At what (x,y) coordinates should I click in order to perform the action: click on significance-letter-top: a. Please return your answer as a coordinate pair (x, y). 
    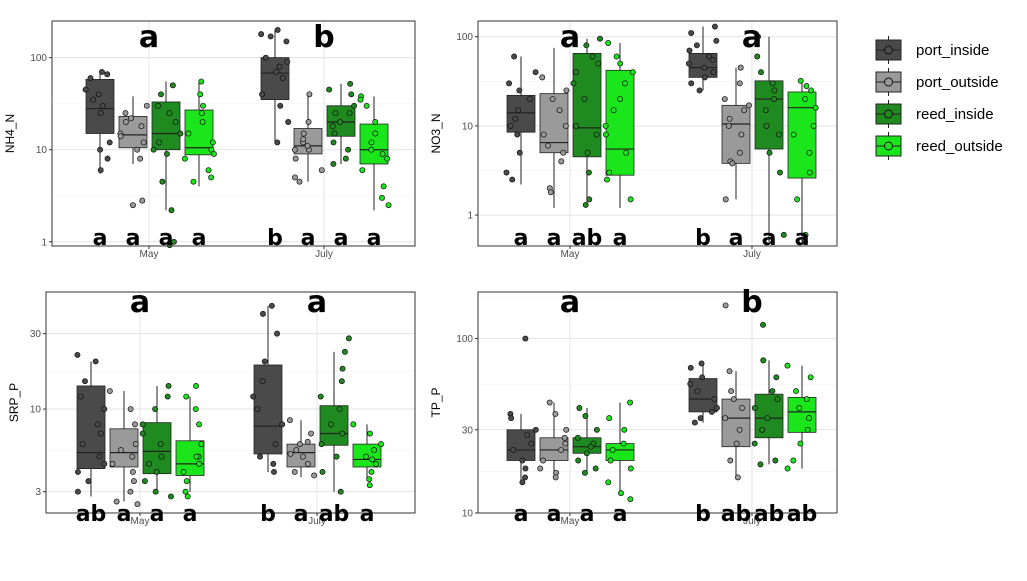
    Looking at the image, I should click on (752, 37).